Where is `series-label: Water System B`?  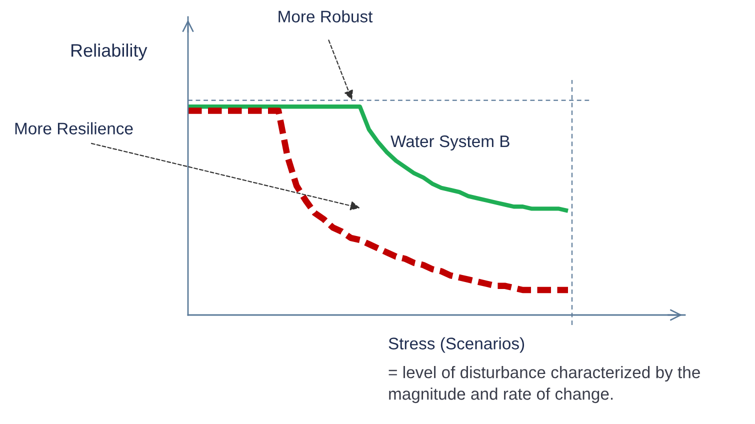 series-label: Water System B is located at coordinates (450, 143).